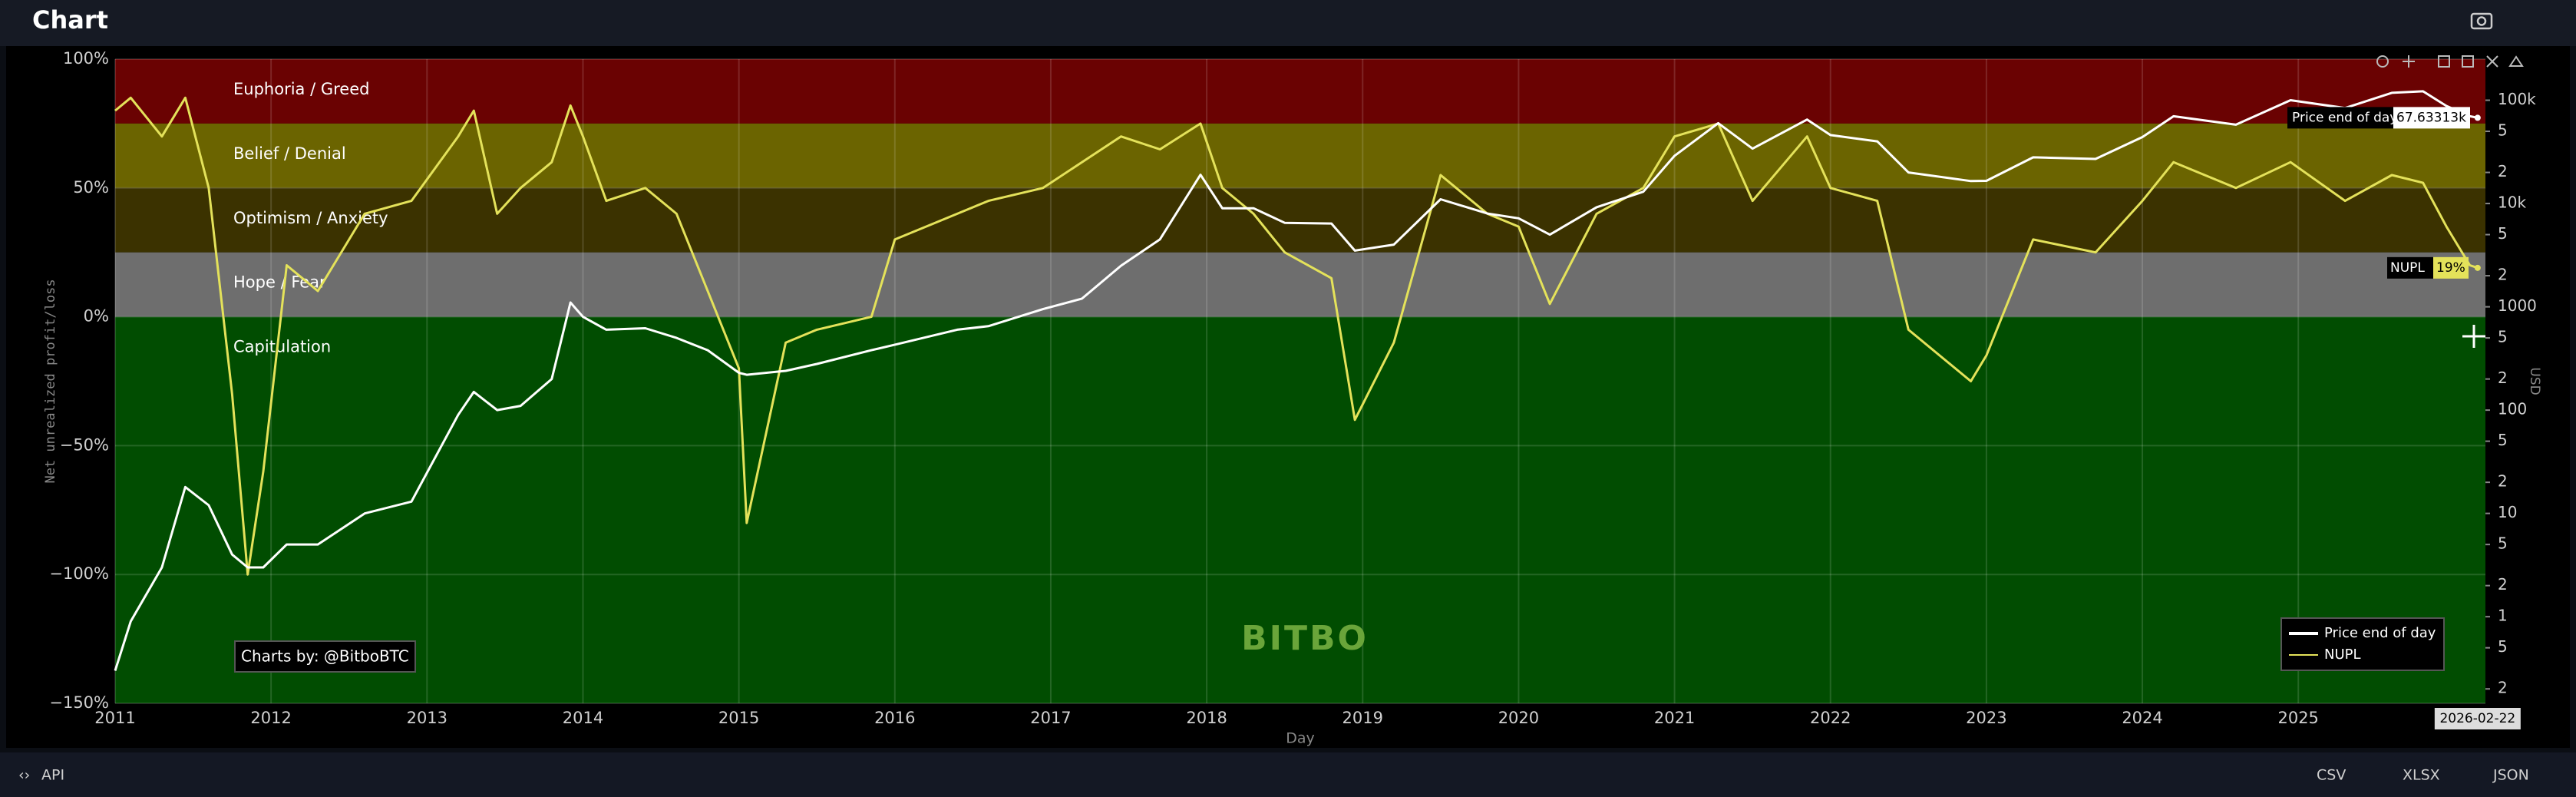 This screenshot has width=2576, height=797. What do you see at coordinates (2409, 61) in the screenshot?
I see `pan-icon` at bounding box center [2409, 61].